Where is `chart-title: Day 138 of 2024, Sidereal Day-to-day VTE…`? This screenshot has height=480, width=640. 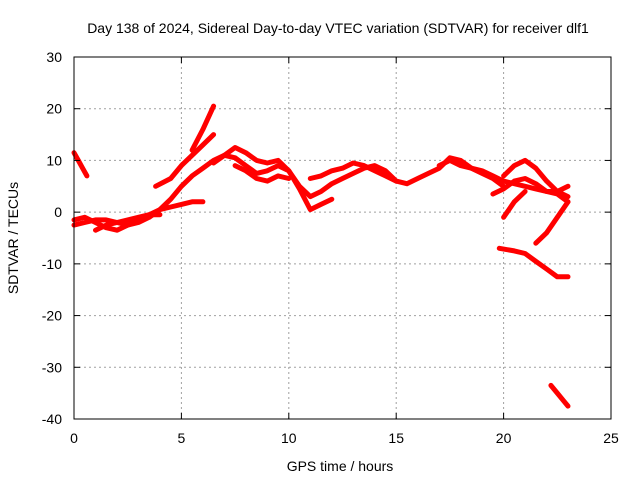 chart-title: Day 138 of 2024, Sidereal Day-to-day VTE… is located at coordinates (338, 28).